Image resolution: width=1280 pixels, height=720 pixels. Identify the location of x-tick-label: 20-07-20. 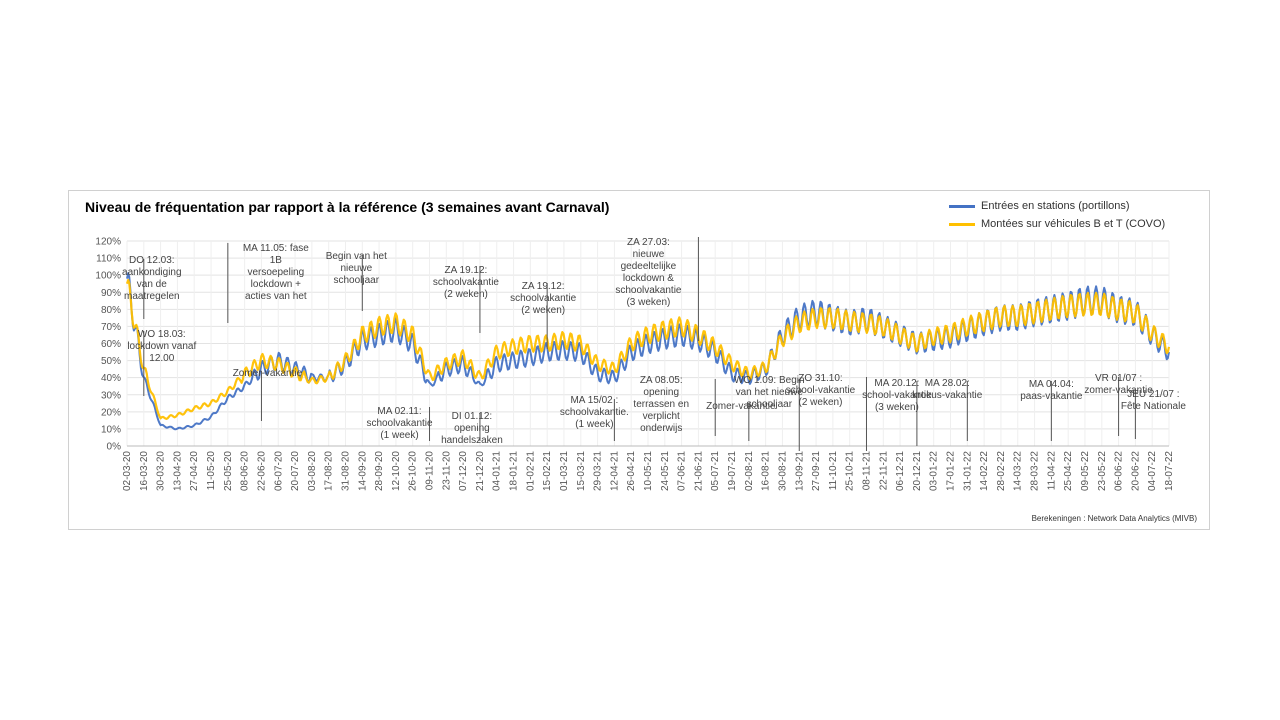
(295, 471).